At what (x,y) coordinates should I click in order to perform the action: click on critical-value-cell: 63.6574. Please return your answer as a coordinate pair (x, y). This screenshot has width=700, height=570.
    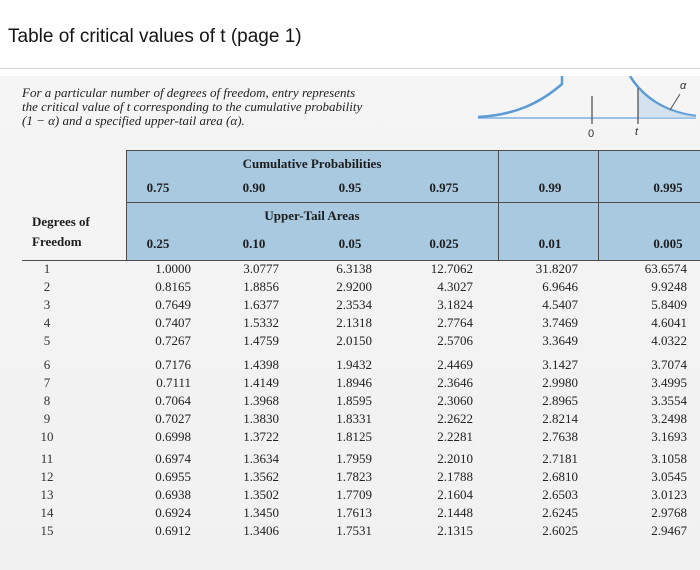
    Looking at the image, I should click on (665, 268).